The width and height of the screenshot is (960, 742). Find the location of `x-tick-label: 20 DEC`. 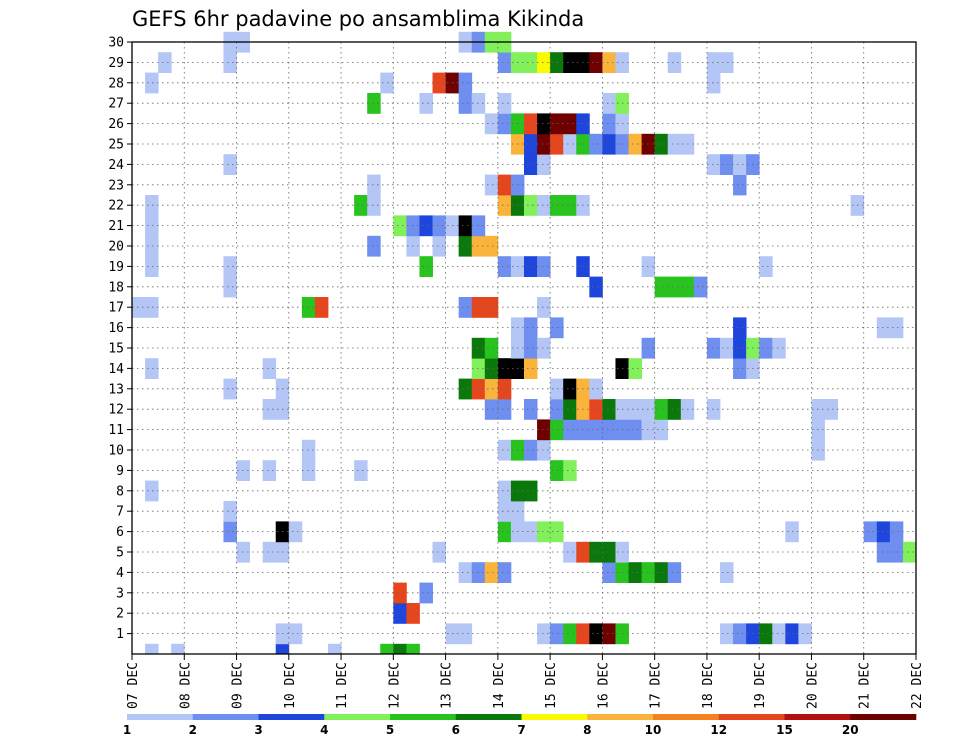

x-tick-label: 20 DEC is located at coordinates (812, 685).